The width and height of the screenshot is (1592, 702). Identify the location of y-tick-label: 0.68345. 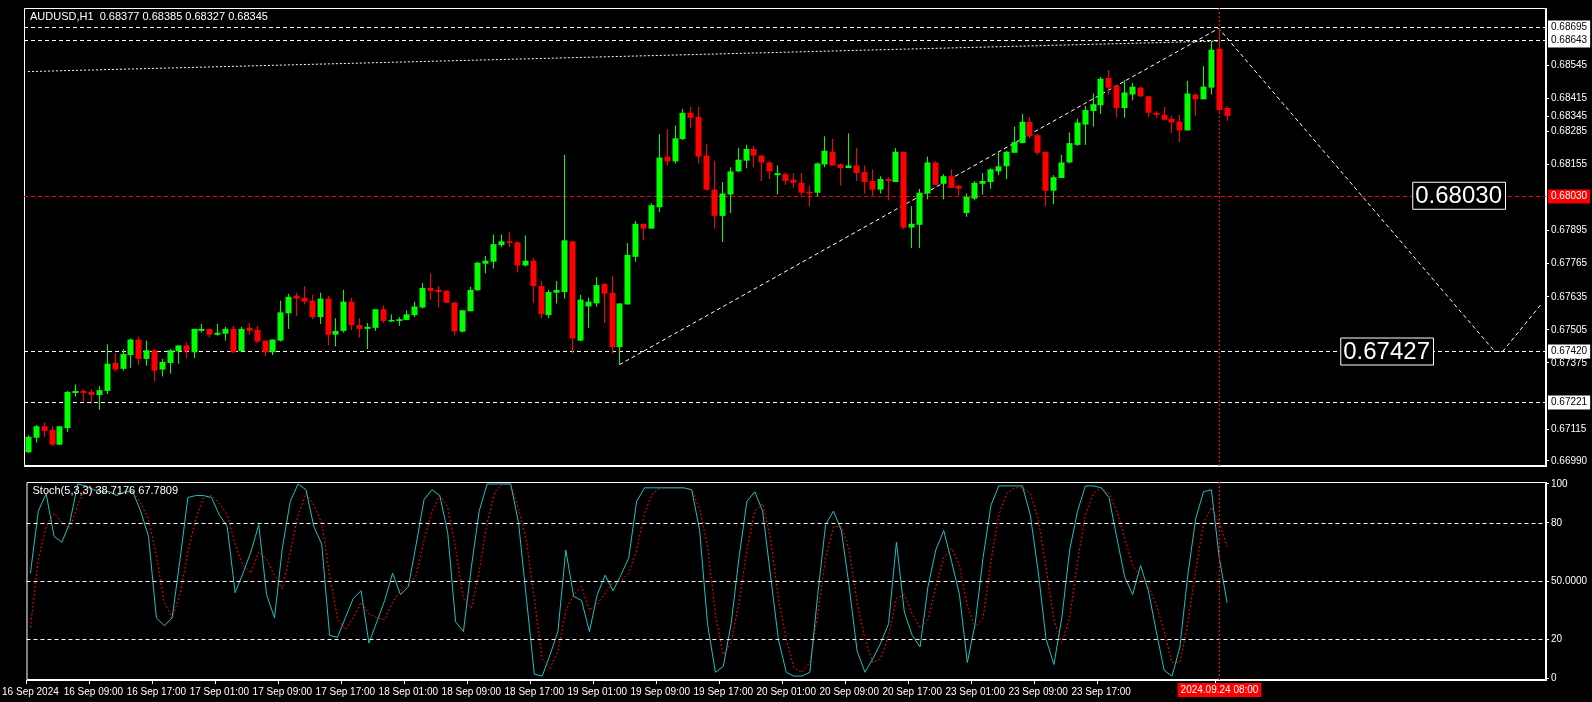
(1569, 115).